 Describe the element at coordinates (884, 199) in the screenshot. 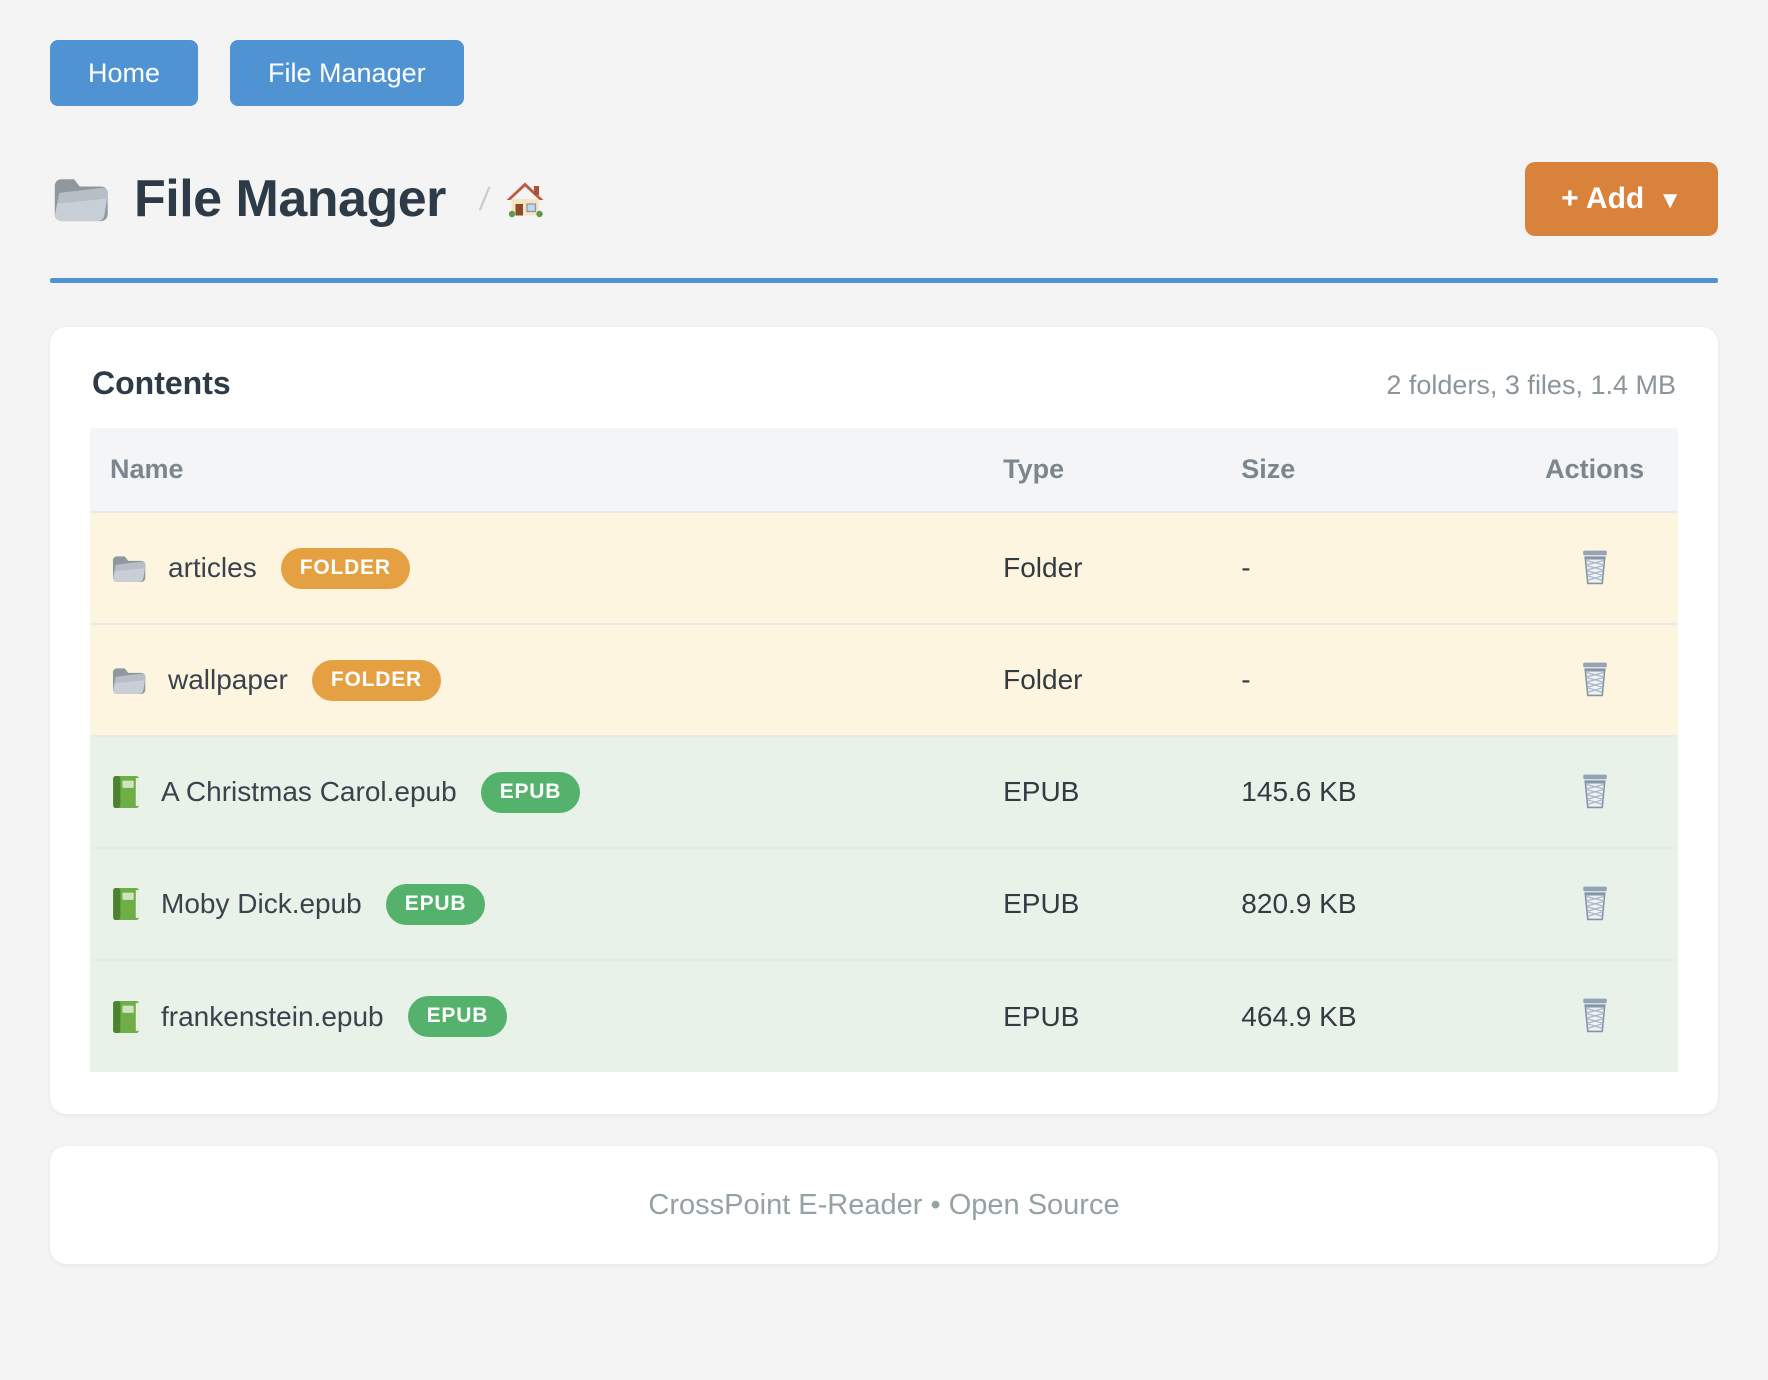

I see `page-header: File Manager / + Add ▼` at that location.